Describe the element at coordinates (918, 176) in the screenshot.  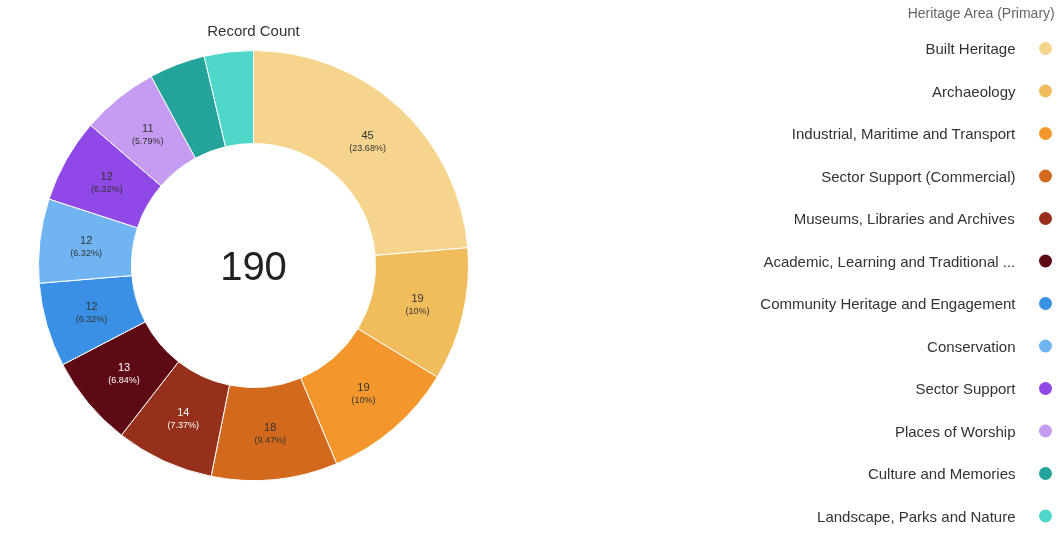
I see `legend-label: Sector Support (Commercial)` at that location.